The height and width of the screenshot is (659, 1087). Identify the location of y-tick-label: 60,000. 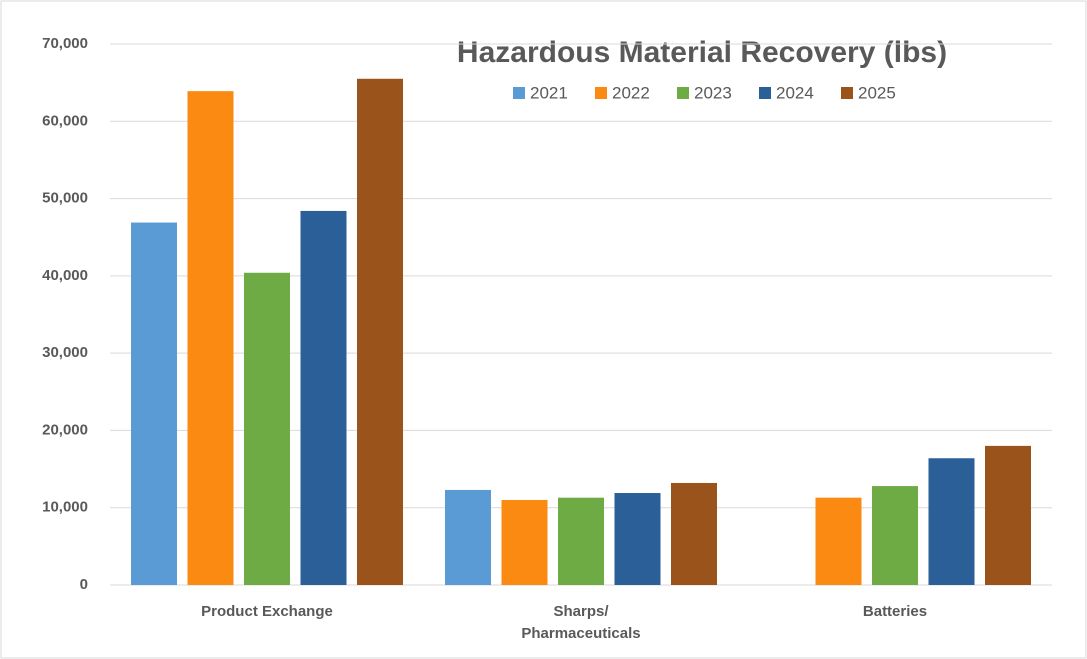
(65, 120).